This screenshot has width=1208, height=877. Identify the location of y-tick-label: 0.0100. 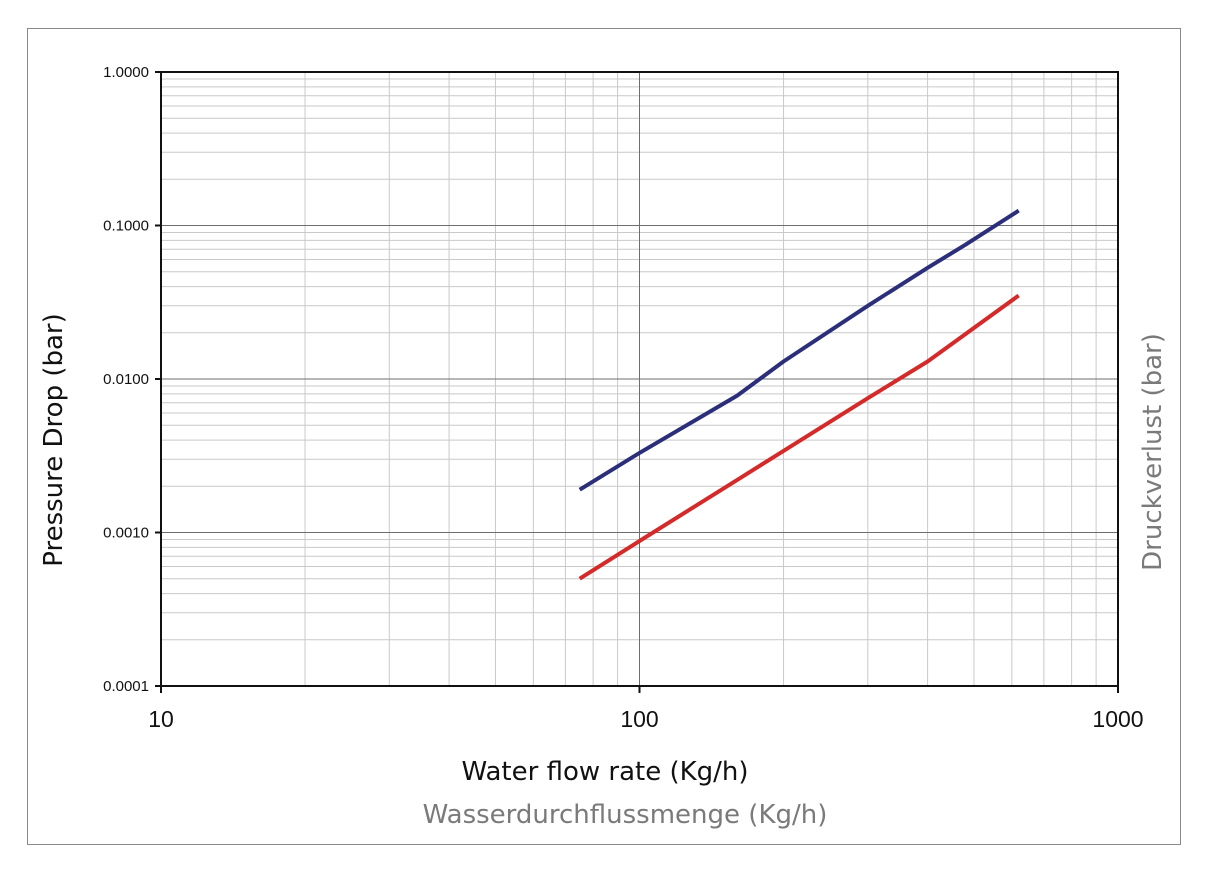
(126, 379).